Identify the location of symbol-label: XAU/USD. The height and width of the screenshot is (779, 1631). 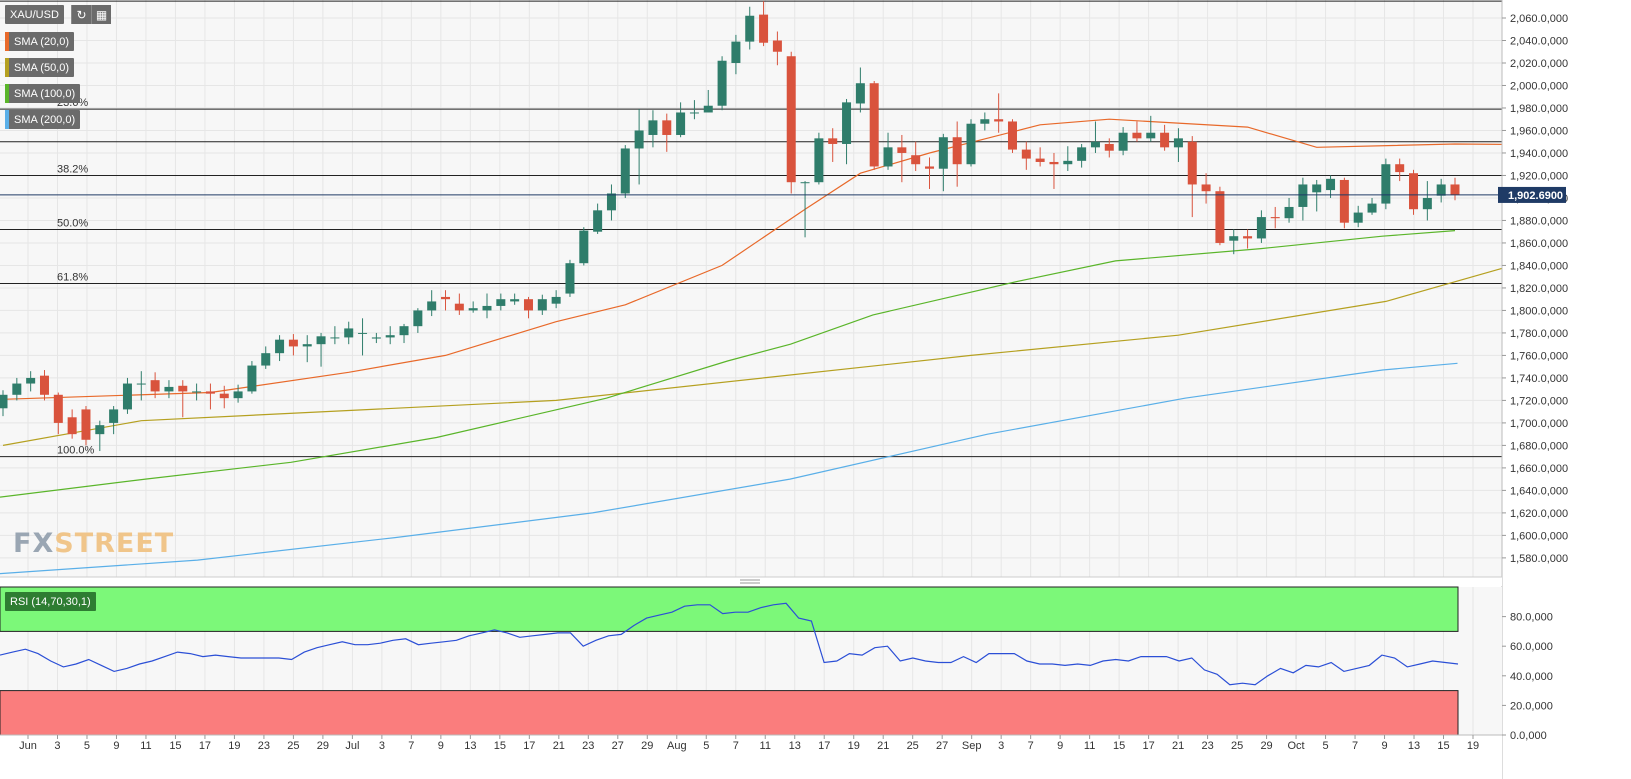
(34, 14).